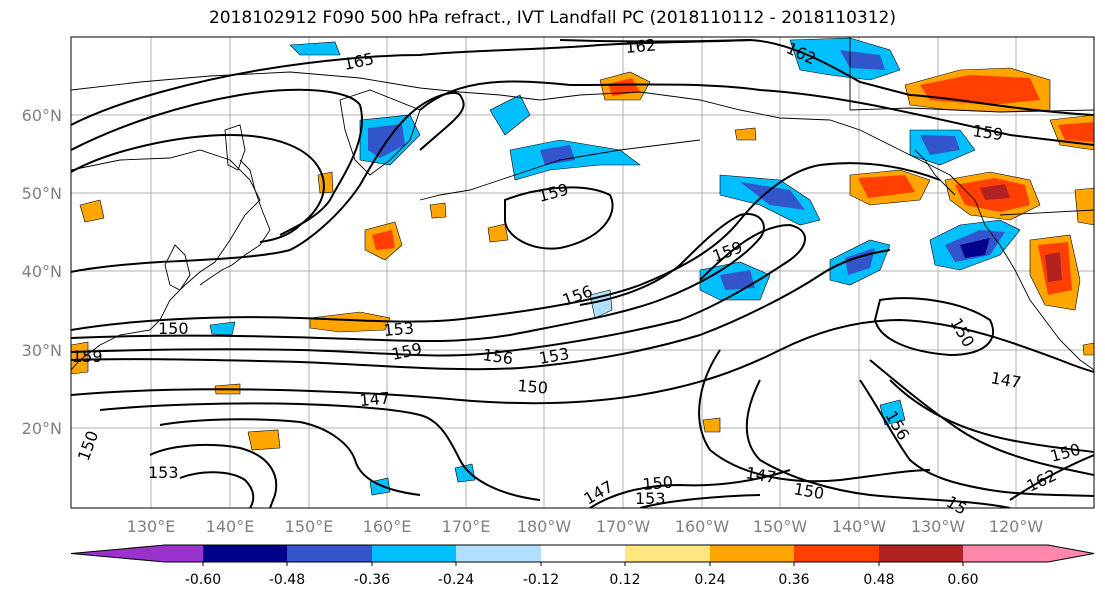 The image size is (1105, 601). Describe the element at coordinates (42, 350) in the screenshot. I see `lat-label: 30°N` at that location.